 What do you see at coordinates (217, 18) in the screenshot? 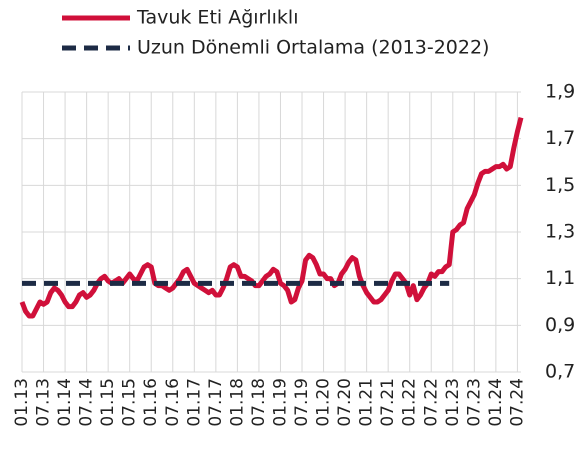
I see `legend-label: Tavuk Eti Ağırlıklı` at bounding box center [217, 18].